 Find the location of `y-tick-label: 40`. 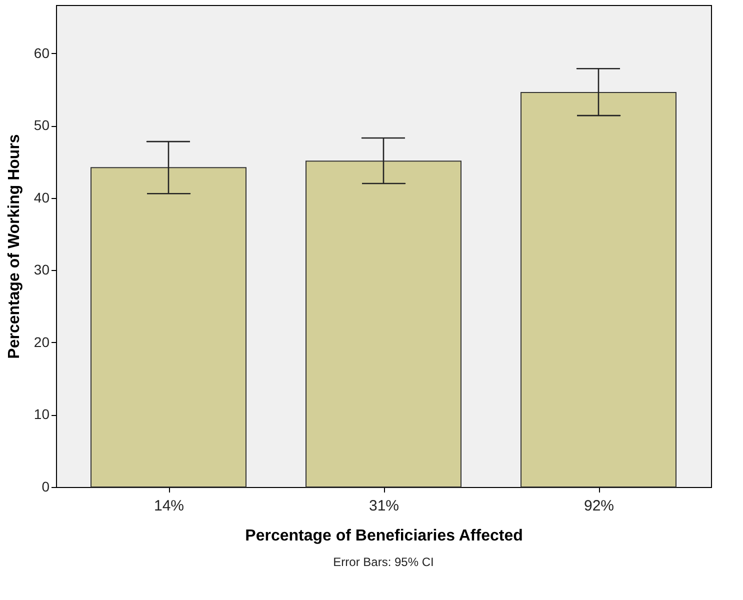

y-tick-label: 40 is located at coordinates (42, 197).